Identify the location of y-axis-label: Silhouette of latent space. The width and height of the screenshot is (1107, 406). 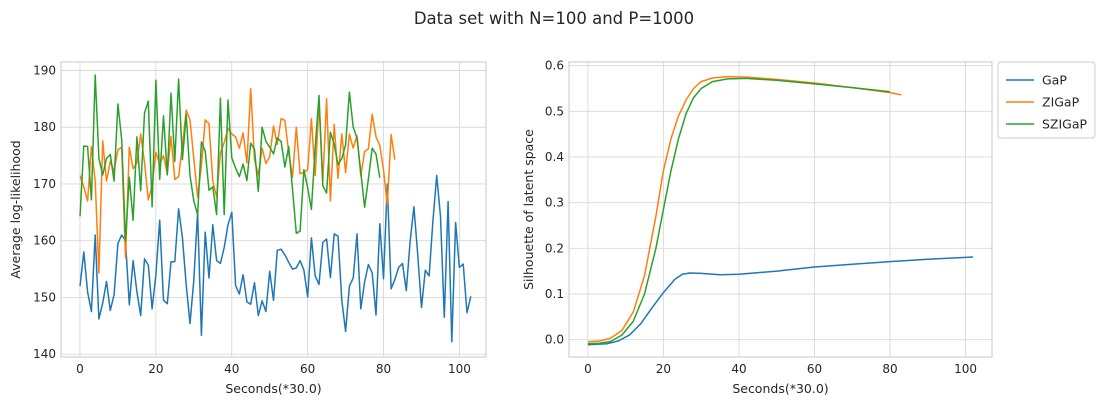
(528, 209).